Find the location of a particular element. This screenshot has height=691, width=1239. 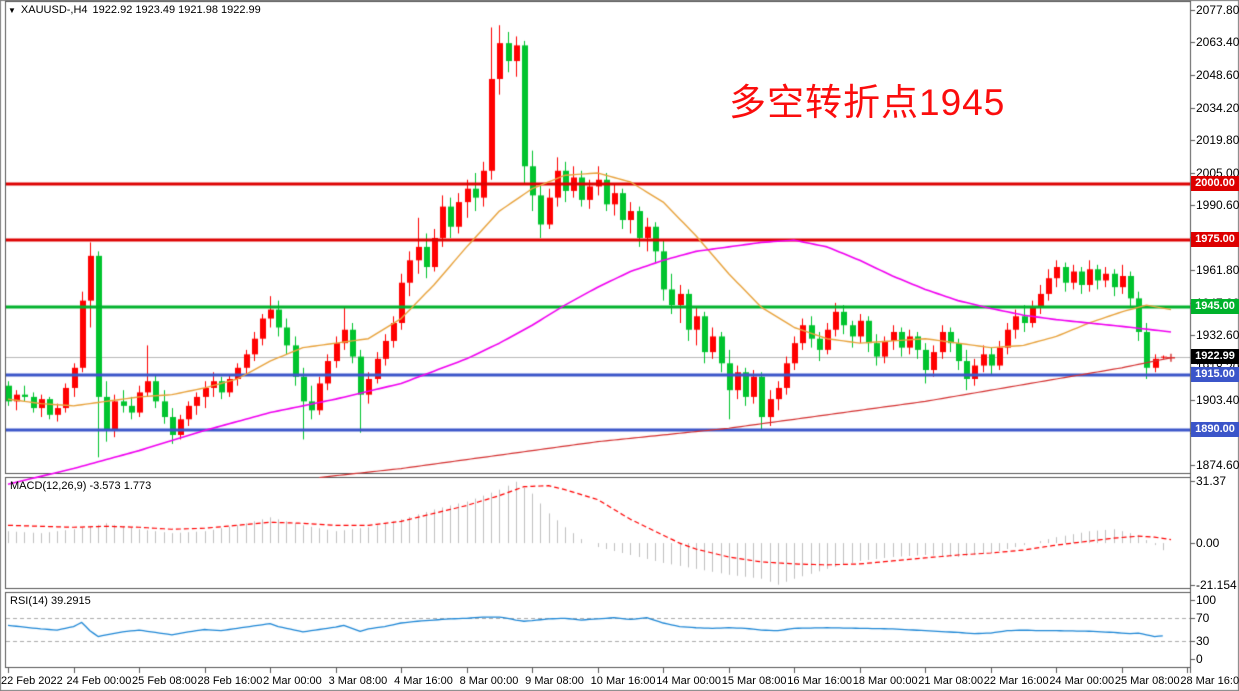

time-label: 8 Mar 00:00 is located at coordinates (489, 681).